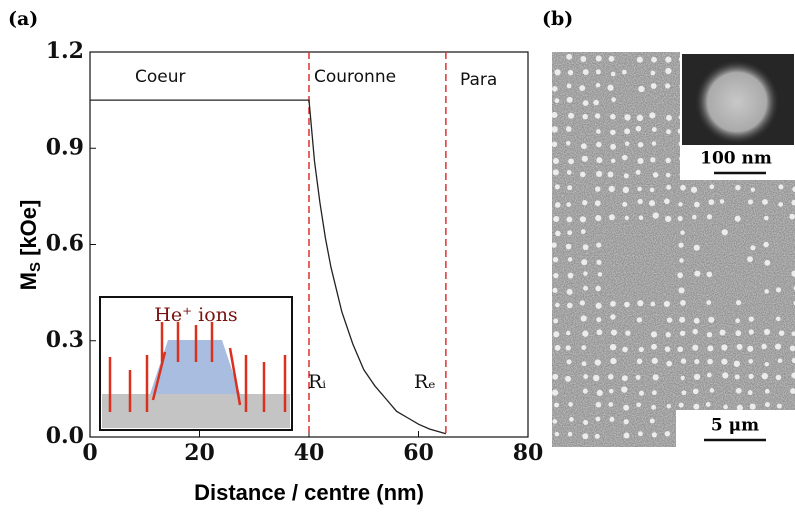  Describe the element at coordinates (478, 80) in the screenshot. I see `annotation: Para` at that location.